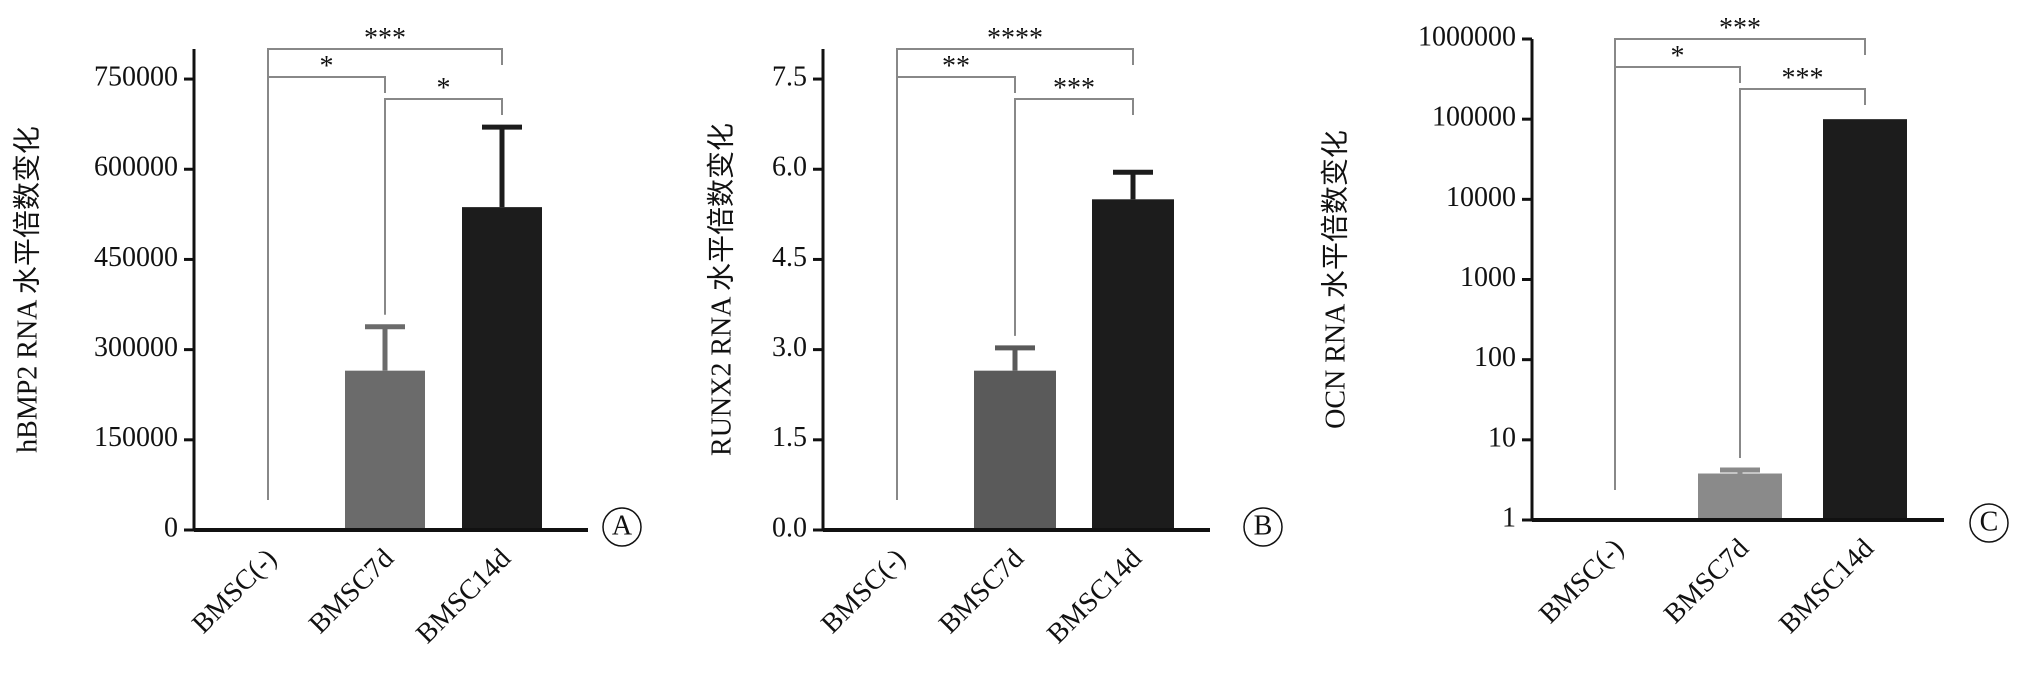  What do you see at coordinates (1481, 197) in the screenshot?
I see `y-tick-label: 10000` at bounding box center [1481, 197].